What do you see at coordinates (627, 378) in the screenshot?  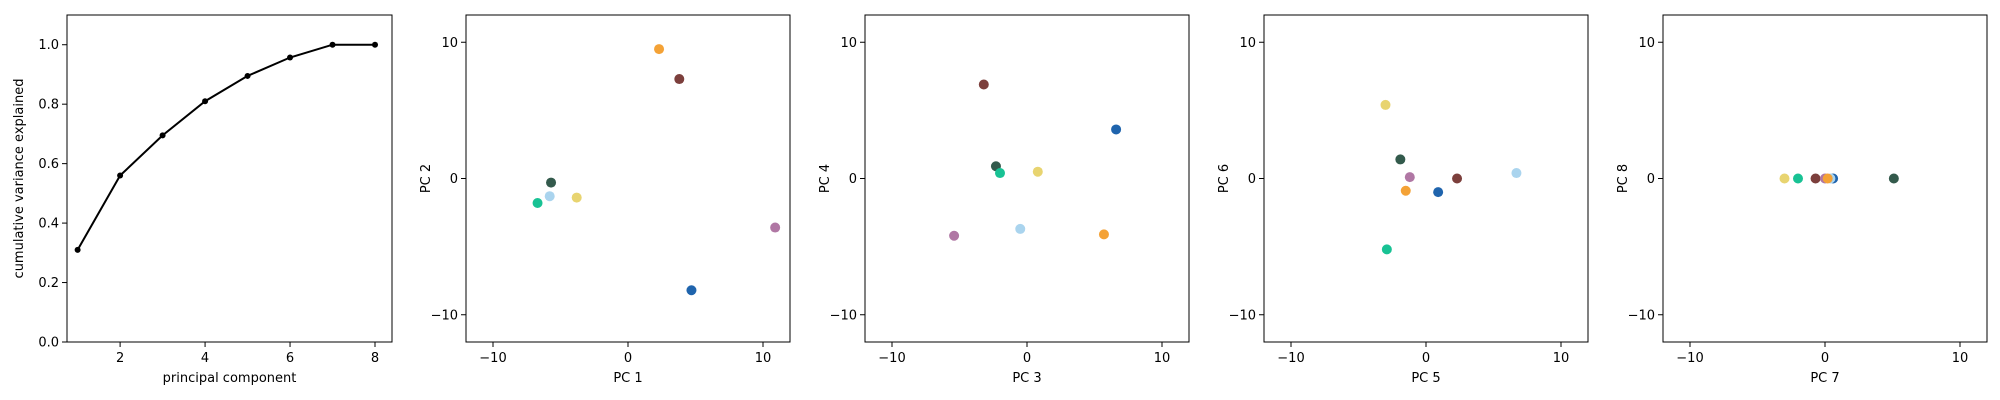 I see `x-axis-label: PC 1` at bounding box center [627, 378].